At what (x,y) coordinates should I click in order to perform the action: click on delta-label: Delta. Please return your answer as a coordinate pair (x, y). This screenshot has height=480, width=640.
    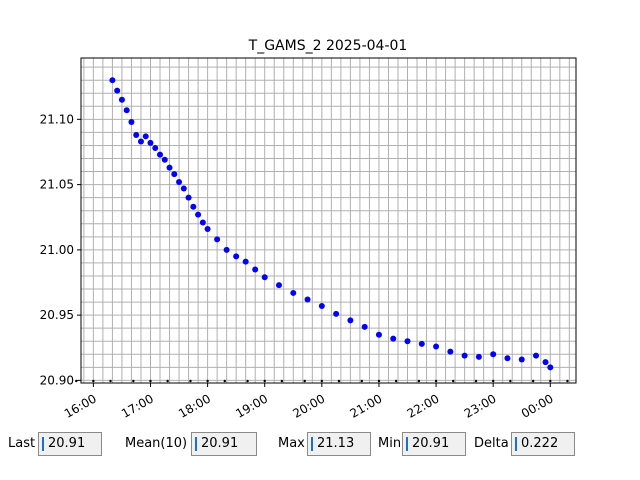
    Looking at the image, I should click on (491, 443).